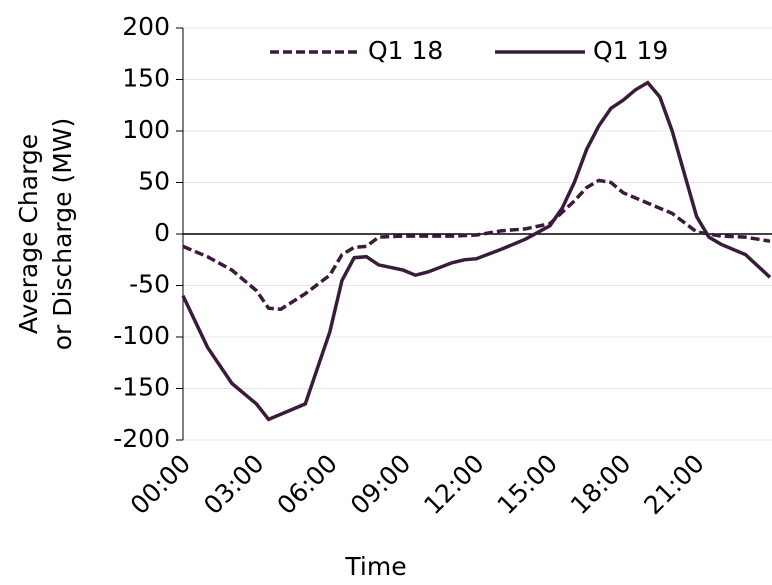 The width and height of the screenshot is (772, 585). I want to click on y-tick-label: 50, so click(154, 181).